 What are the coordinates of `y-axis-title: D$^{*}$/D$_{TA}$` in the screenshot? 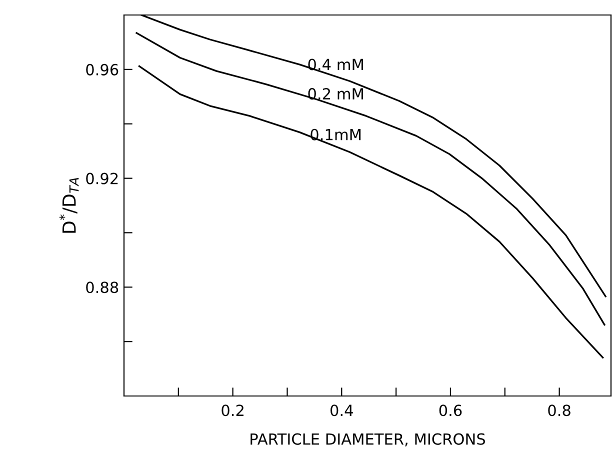 It's located at (69, 205).